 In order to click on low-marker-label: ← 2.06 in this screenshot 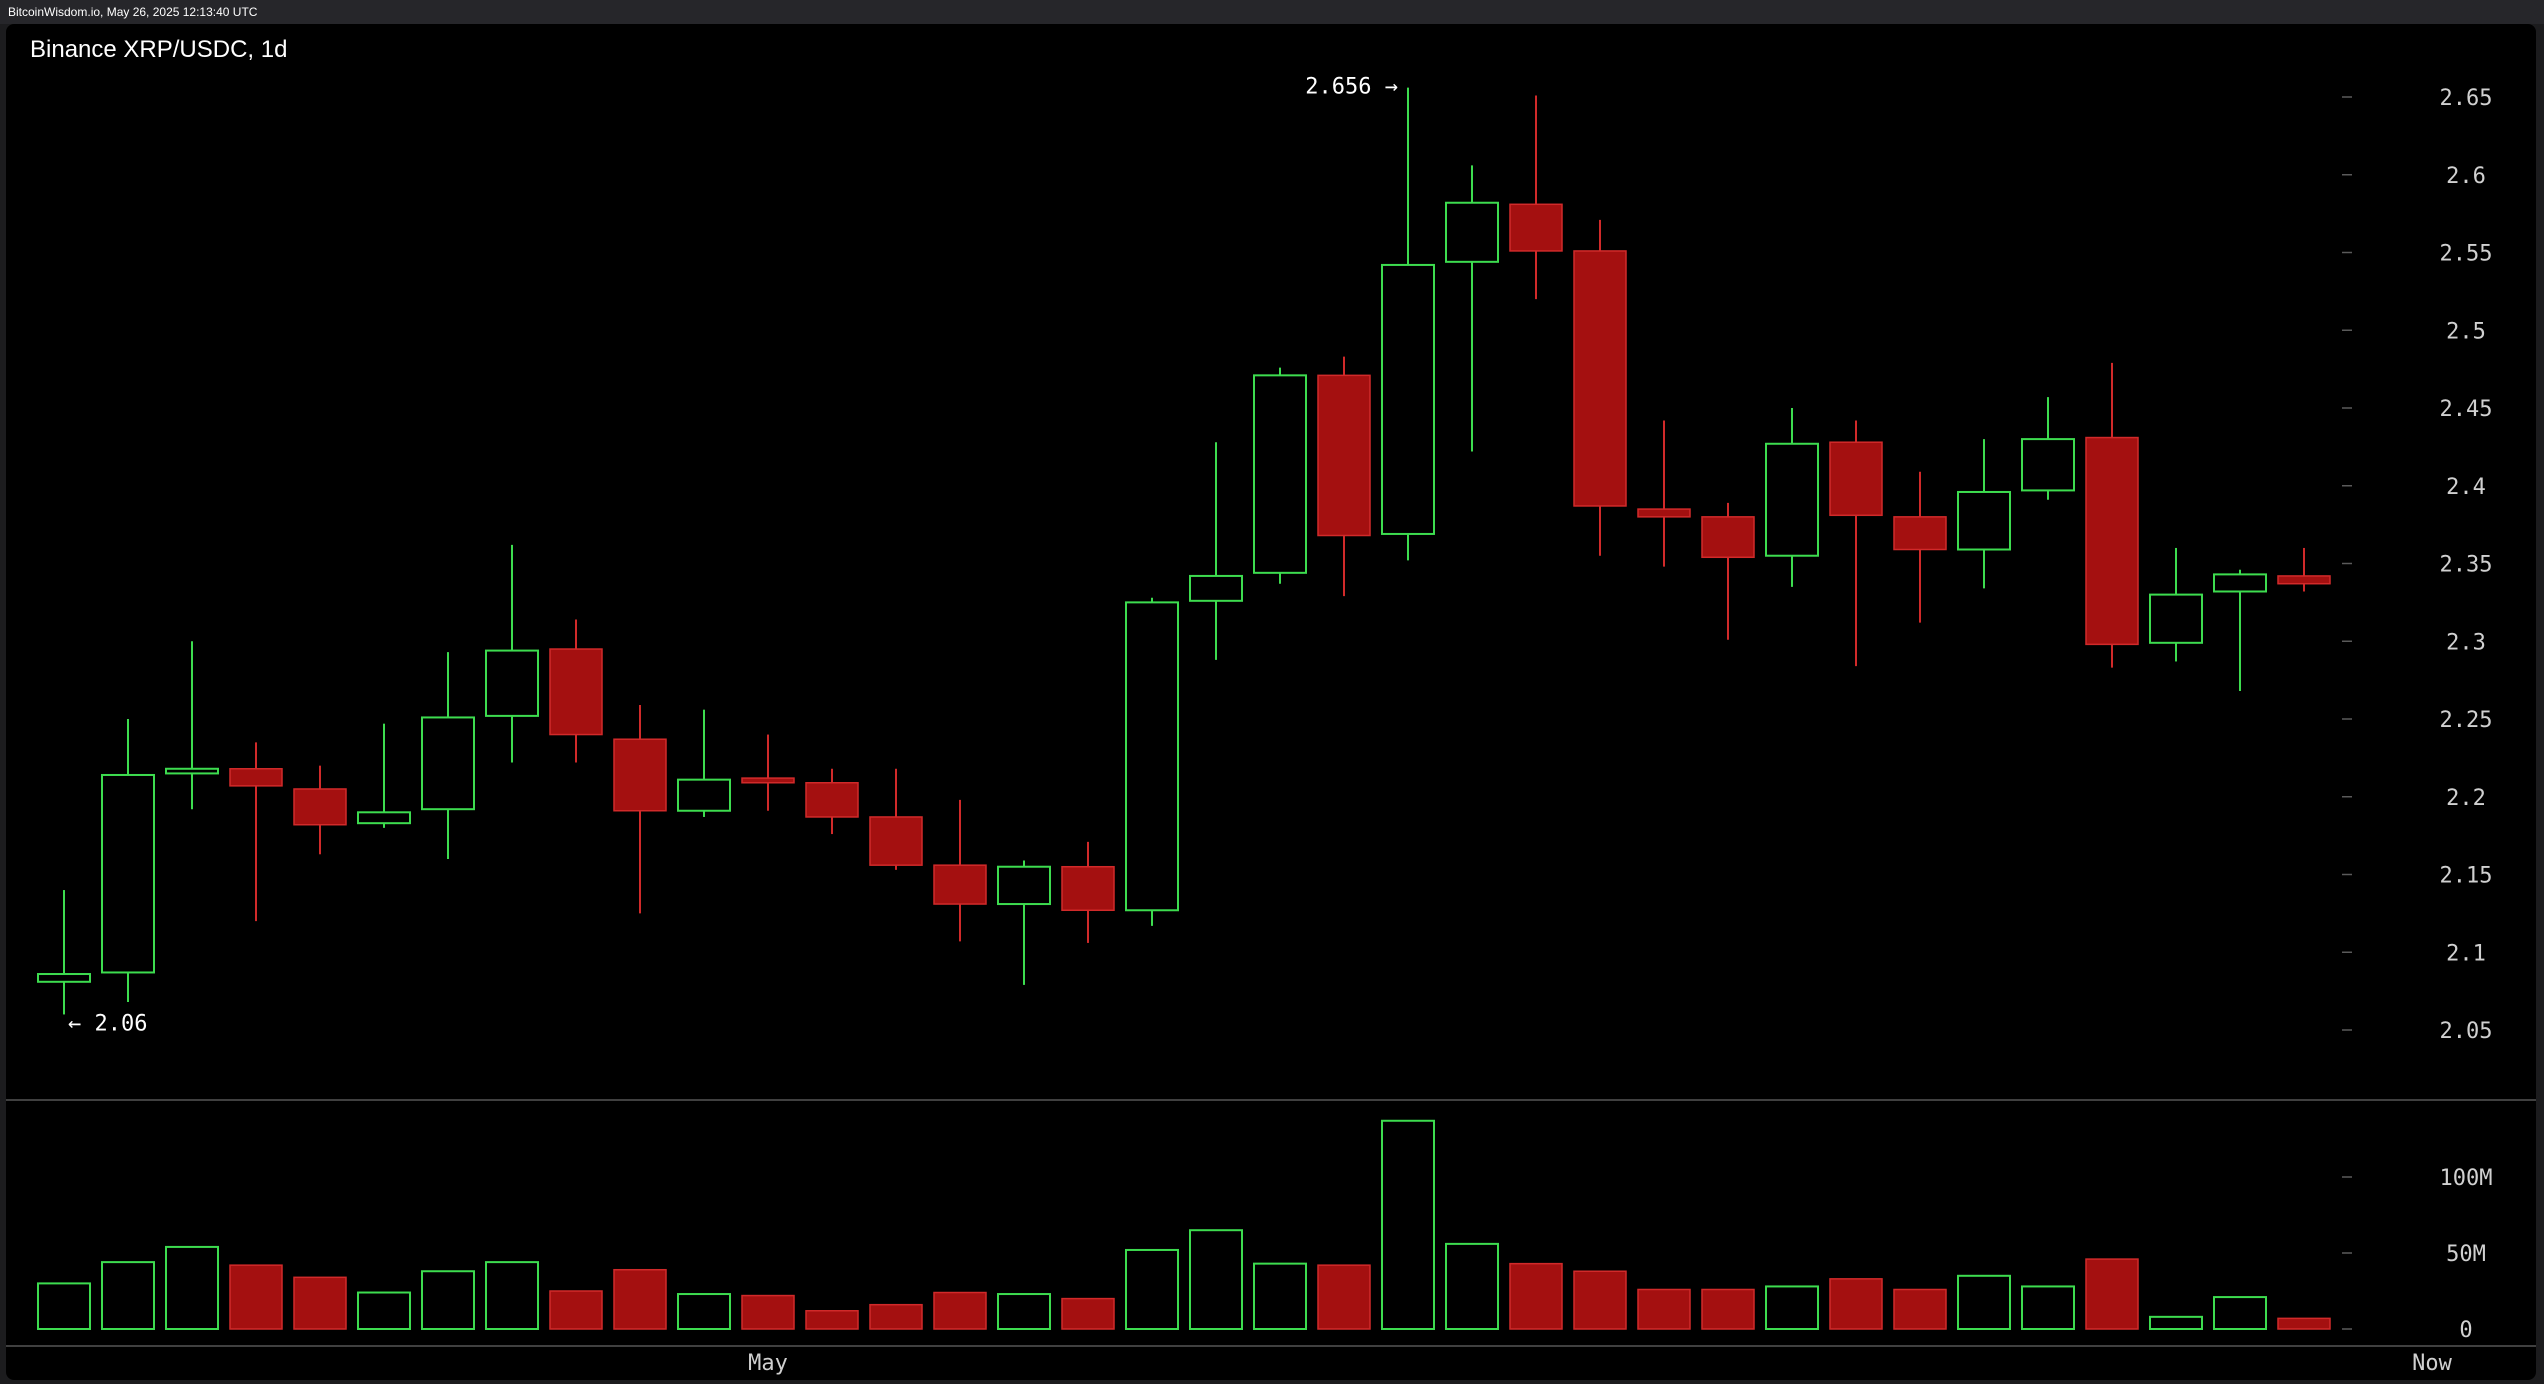, I will do `click(107, 1023)`.